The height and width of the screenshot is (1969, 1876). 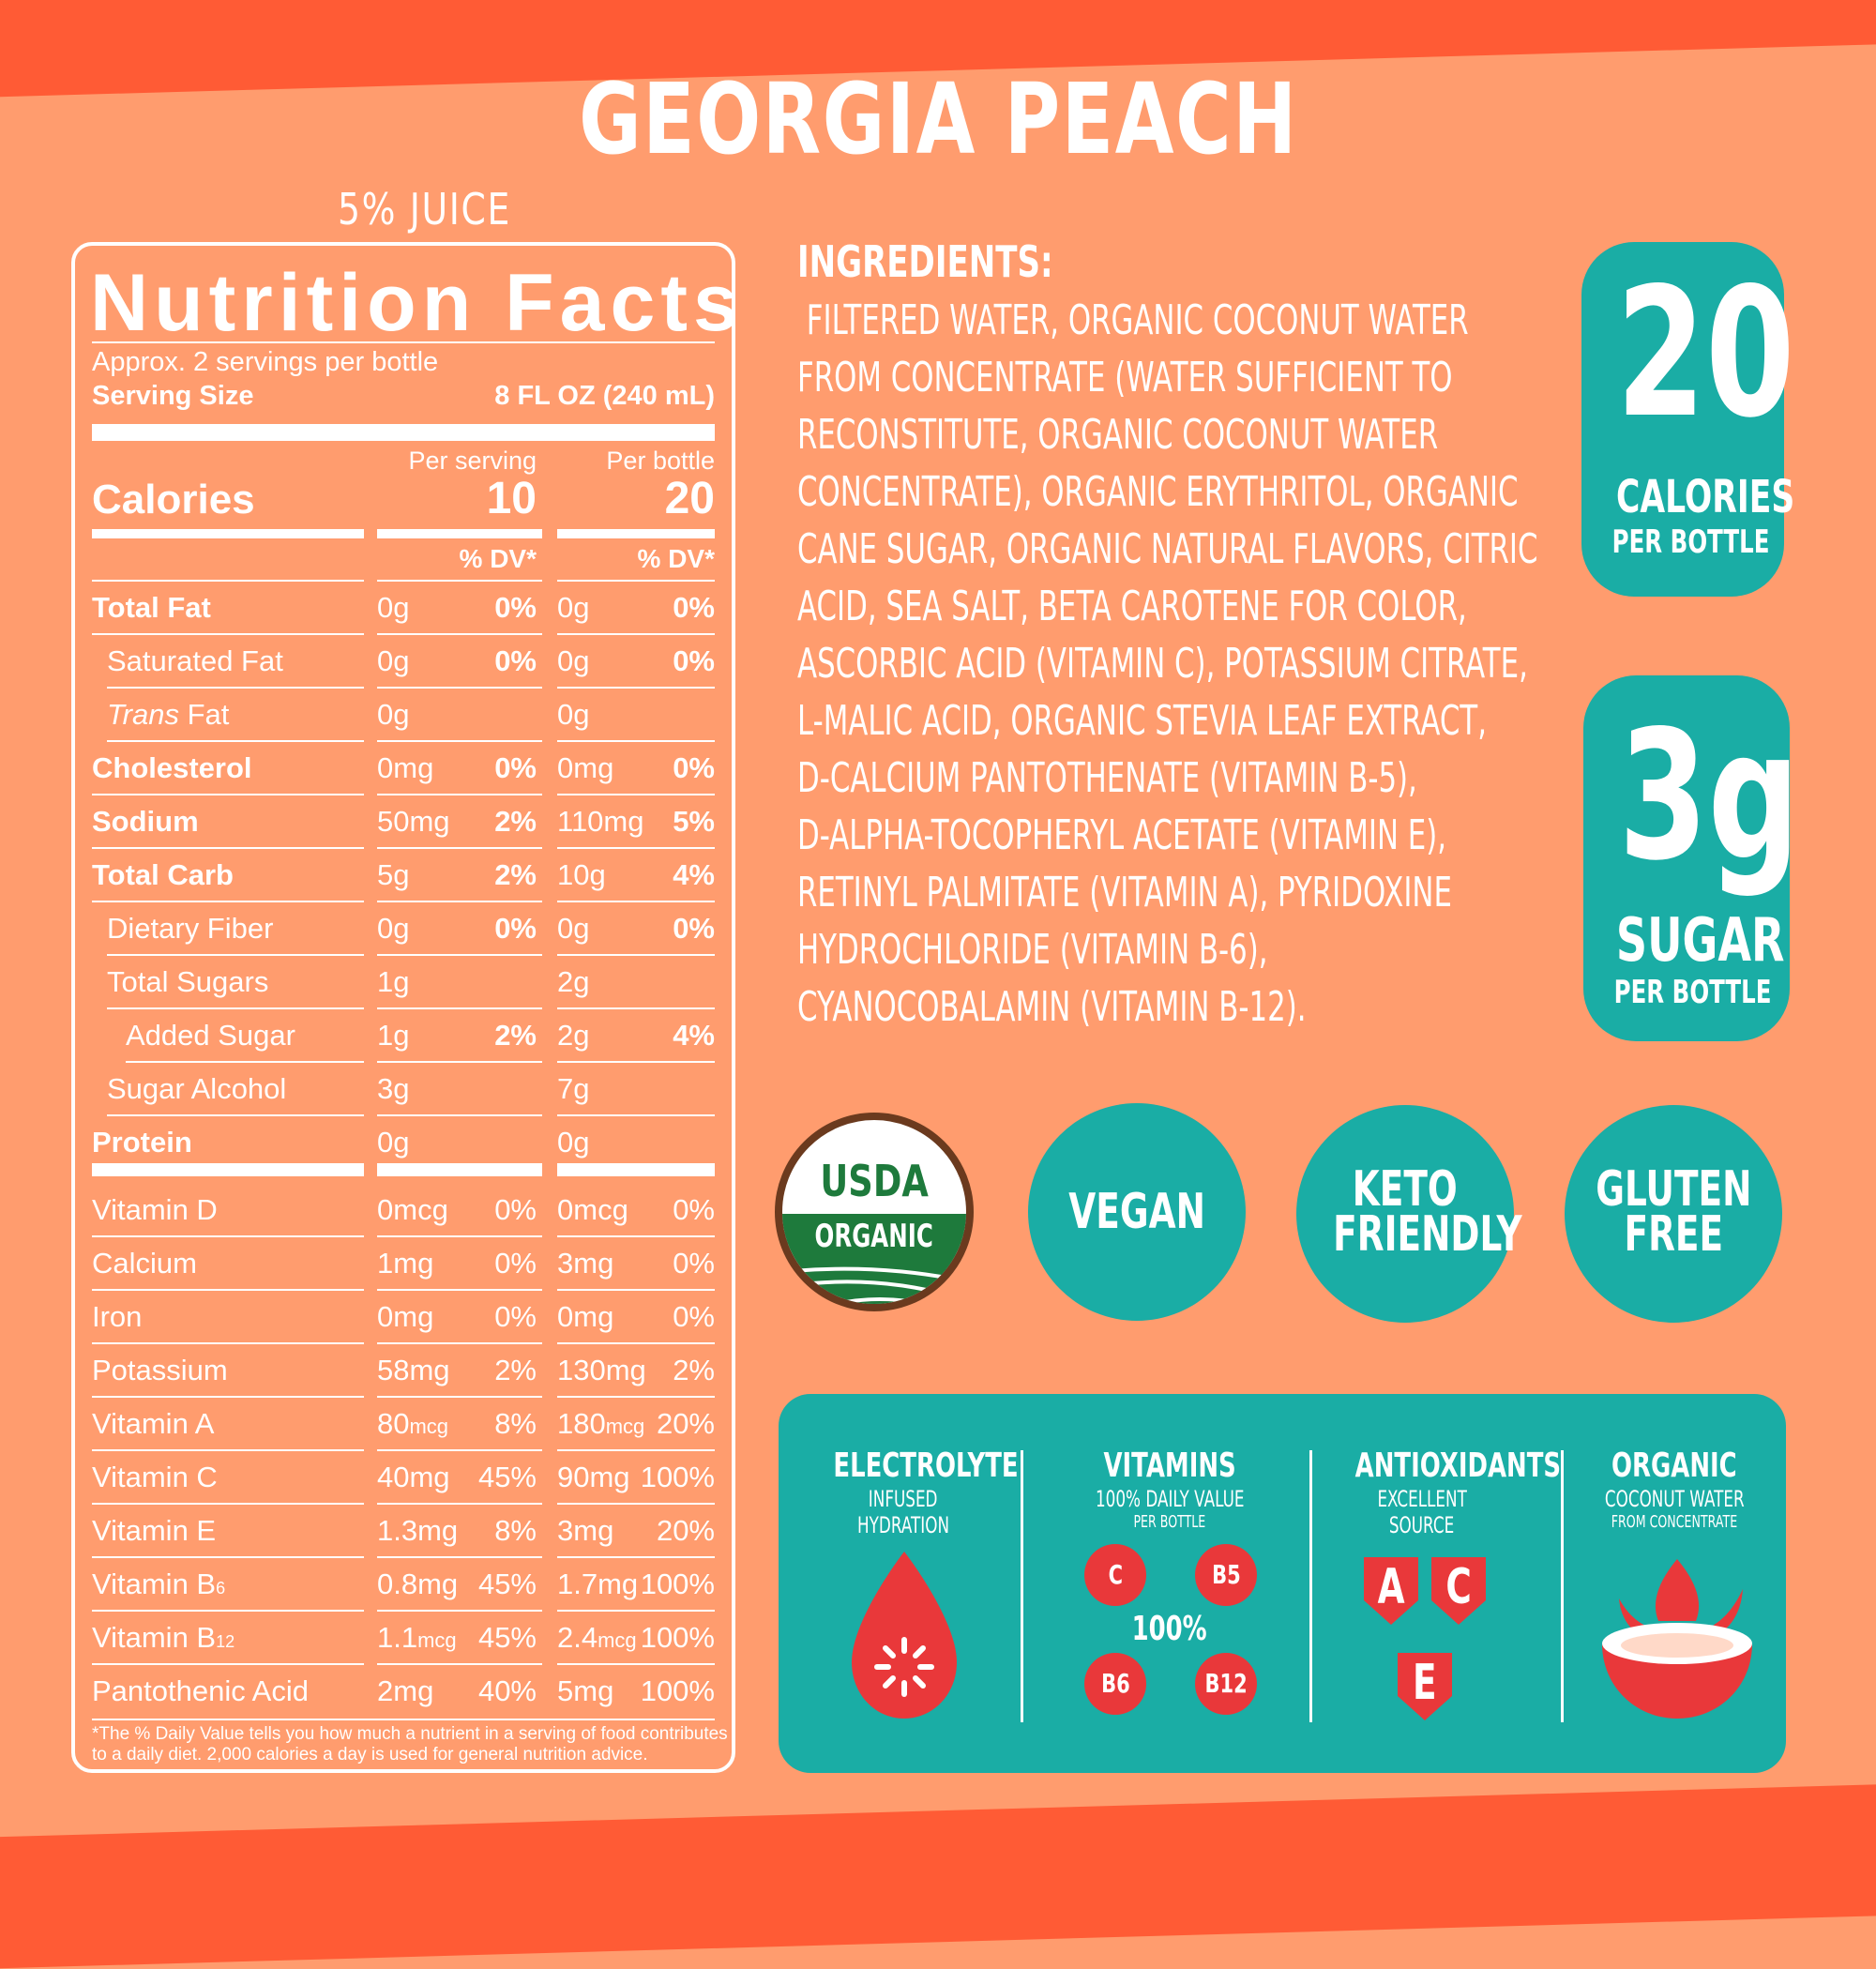 I want to click on keto-friendly-badge: KETO FRIENDLY, so click(x=1409, y=1214).